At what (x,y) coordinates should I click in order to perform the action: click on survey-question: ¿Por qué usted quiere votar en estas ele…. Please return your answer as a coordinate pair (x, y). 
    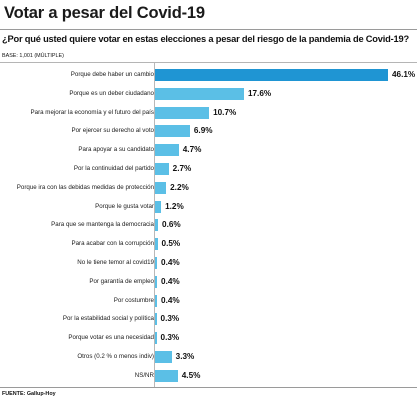
    Looking at the image, I should click on (205, 39).